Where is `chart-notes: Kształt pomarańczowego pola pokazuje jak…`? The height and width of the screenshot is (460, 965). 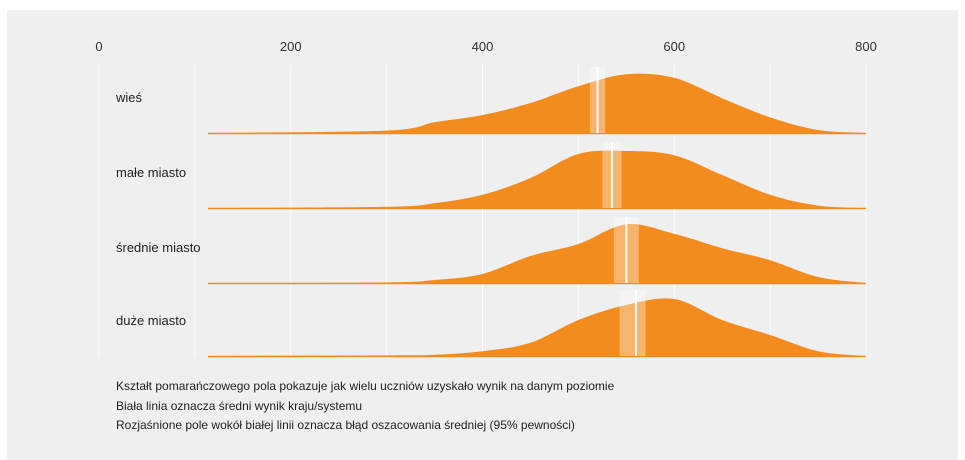
chart-notes: Kształt pomarańczowego pola pokazuje jak… is located at coordinates (516, 406).